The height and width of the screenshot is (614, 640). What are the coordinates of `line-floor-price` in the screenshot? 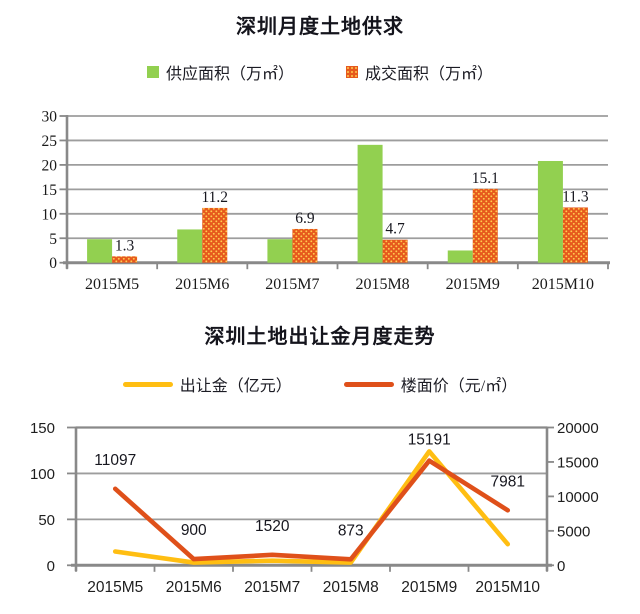 It's located at (311, 510).